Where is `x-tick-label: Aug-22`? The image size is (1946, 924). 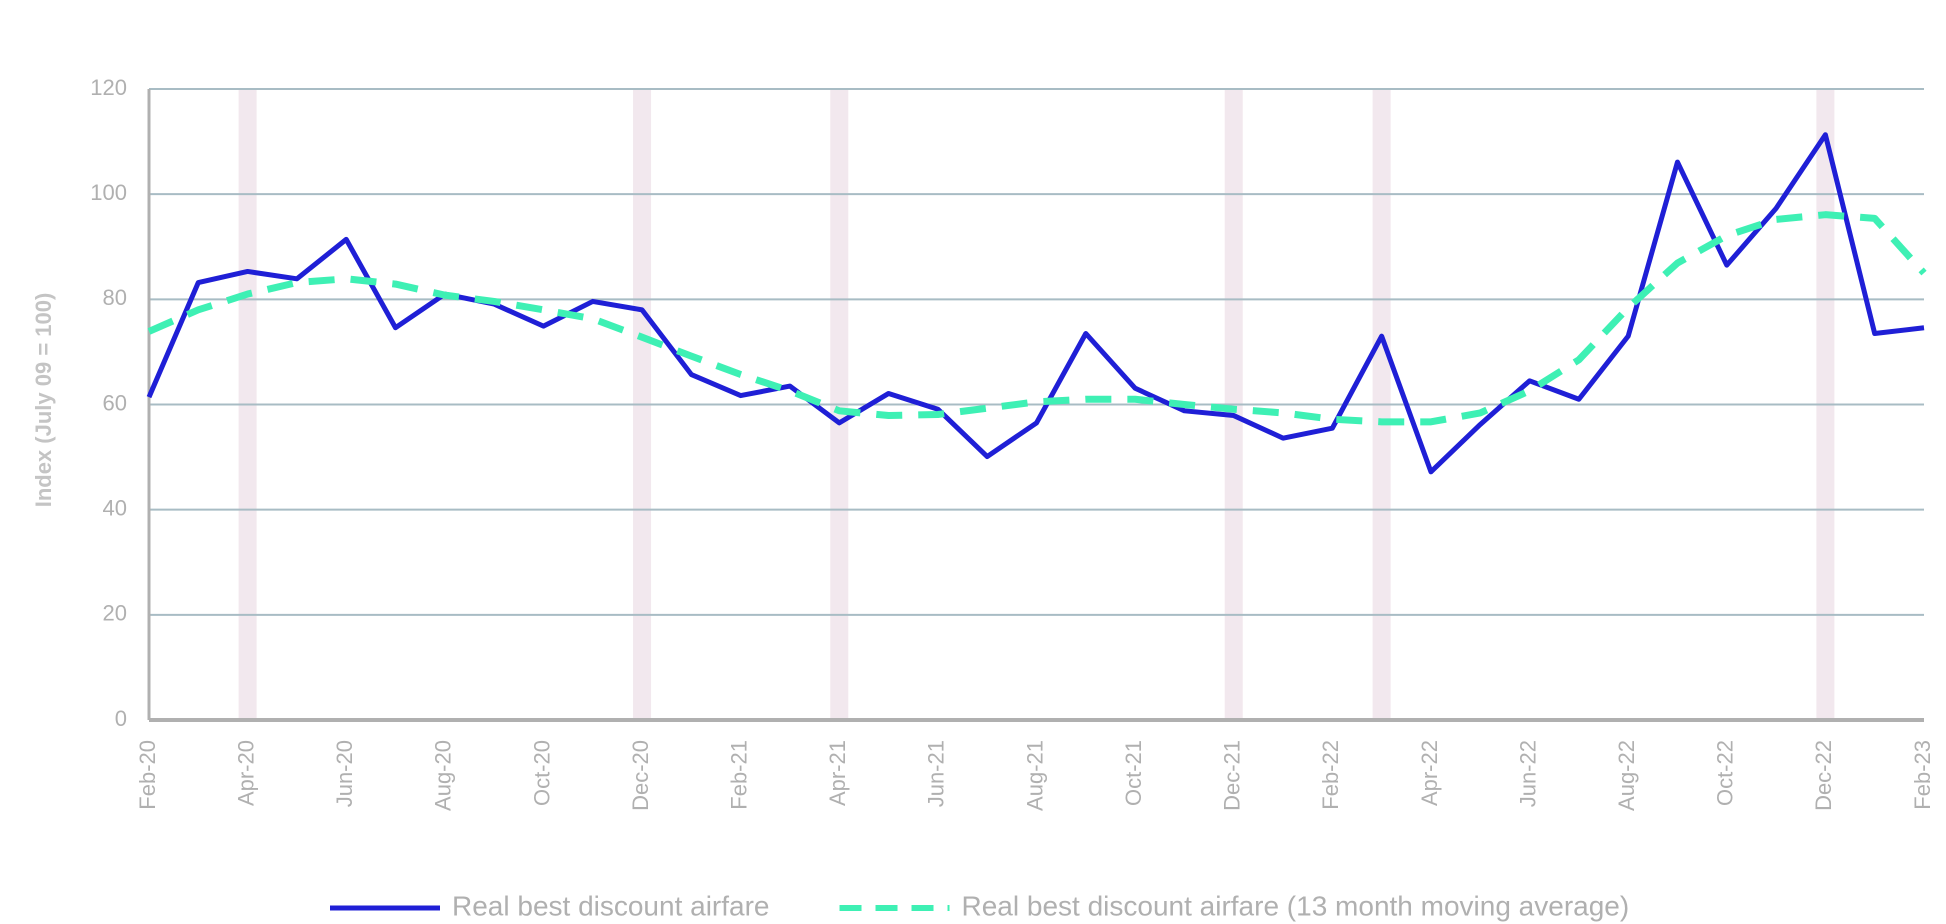
x-tick-label: Aug-22 is located at coordinates (1626, 775).